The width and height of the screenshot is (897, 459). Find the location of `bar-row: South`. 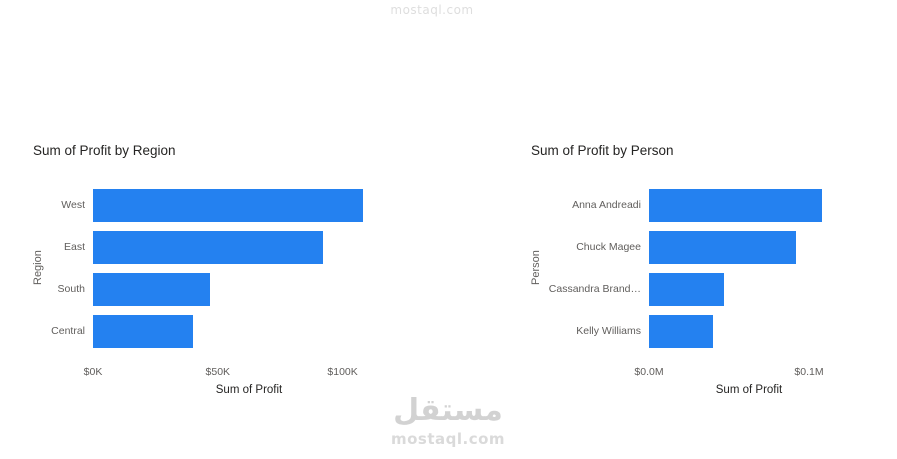

bar-row: South is located at coordinates (225, 289).